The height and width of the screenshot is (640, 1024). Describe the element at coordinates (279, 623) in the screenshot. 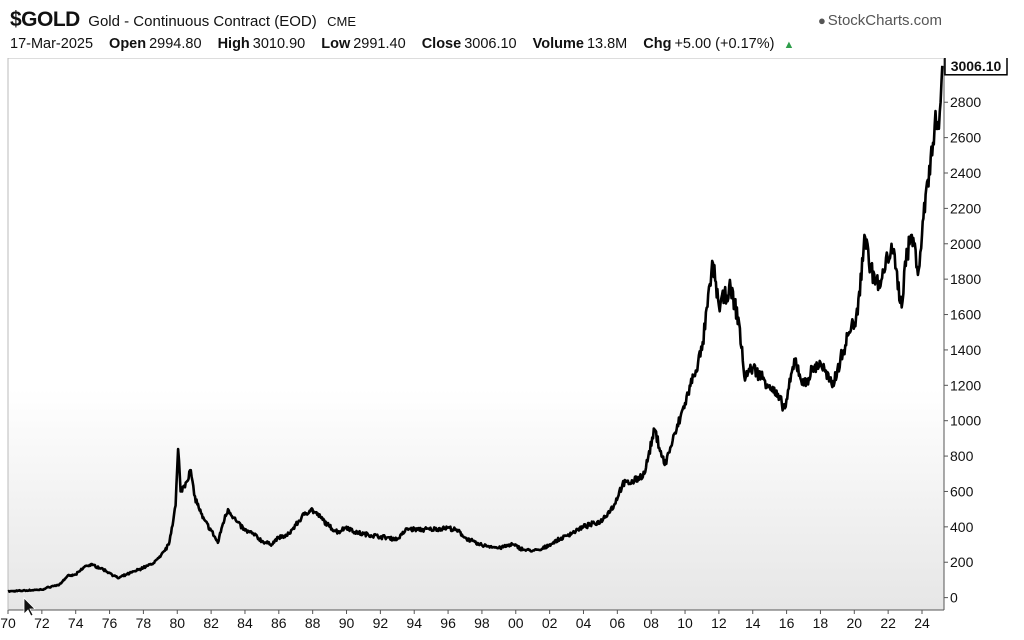

I see `x-tick-label: 86` at that location.